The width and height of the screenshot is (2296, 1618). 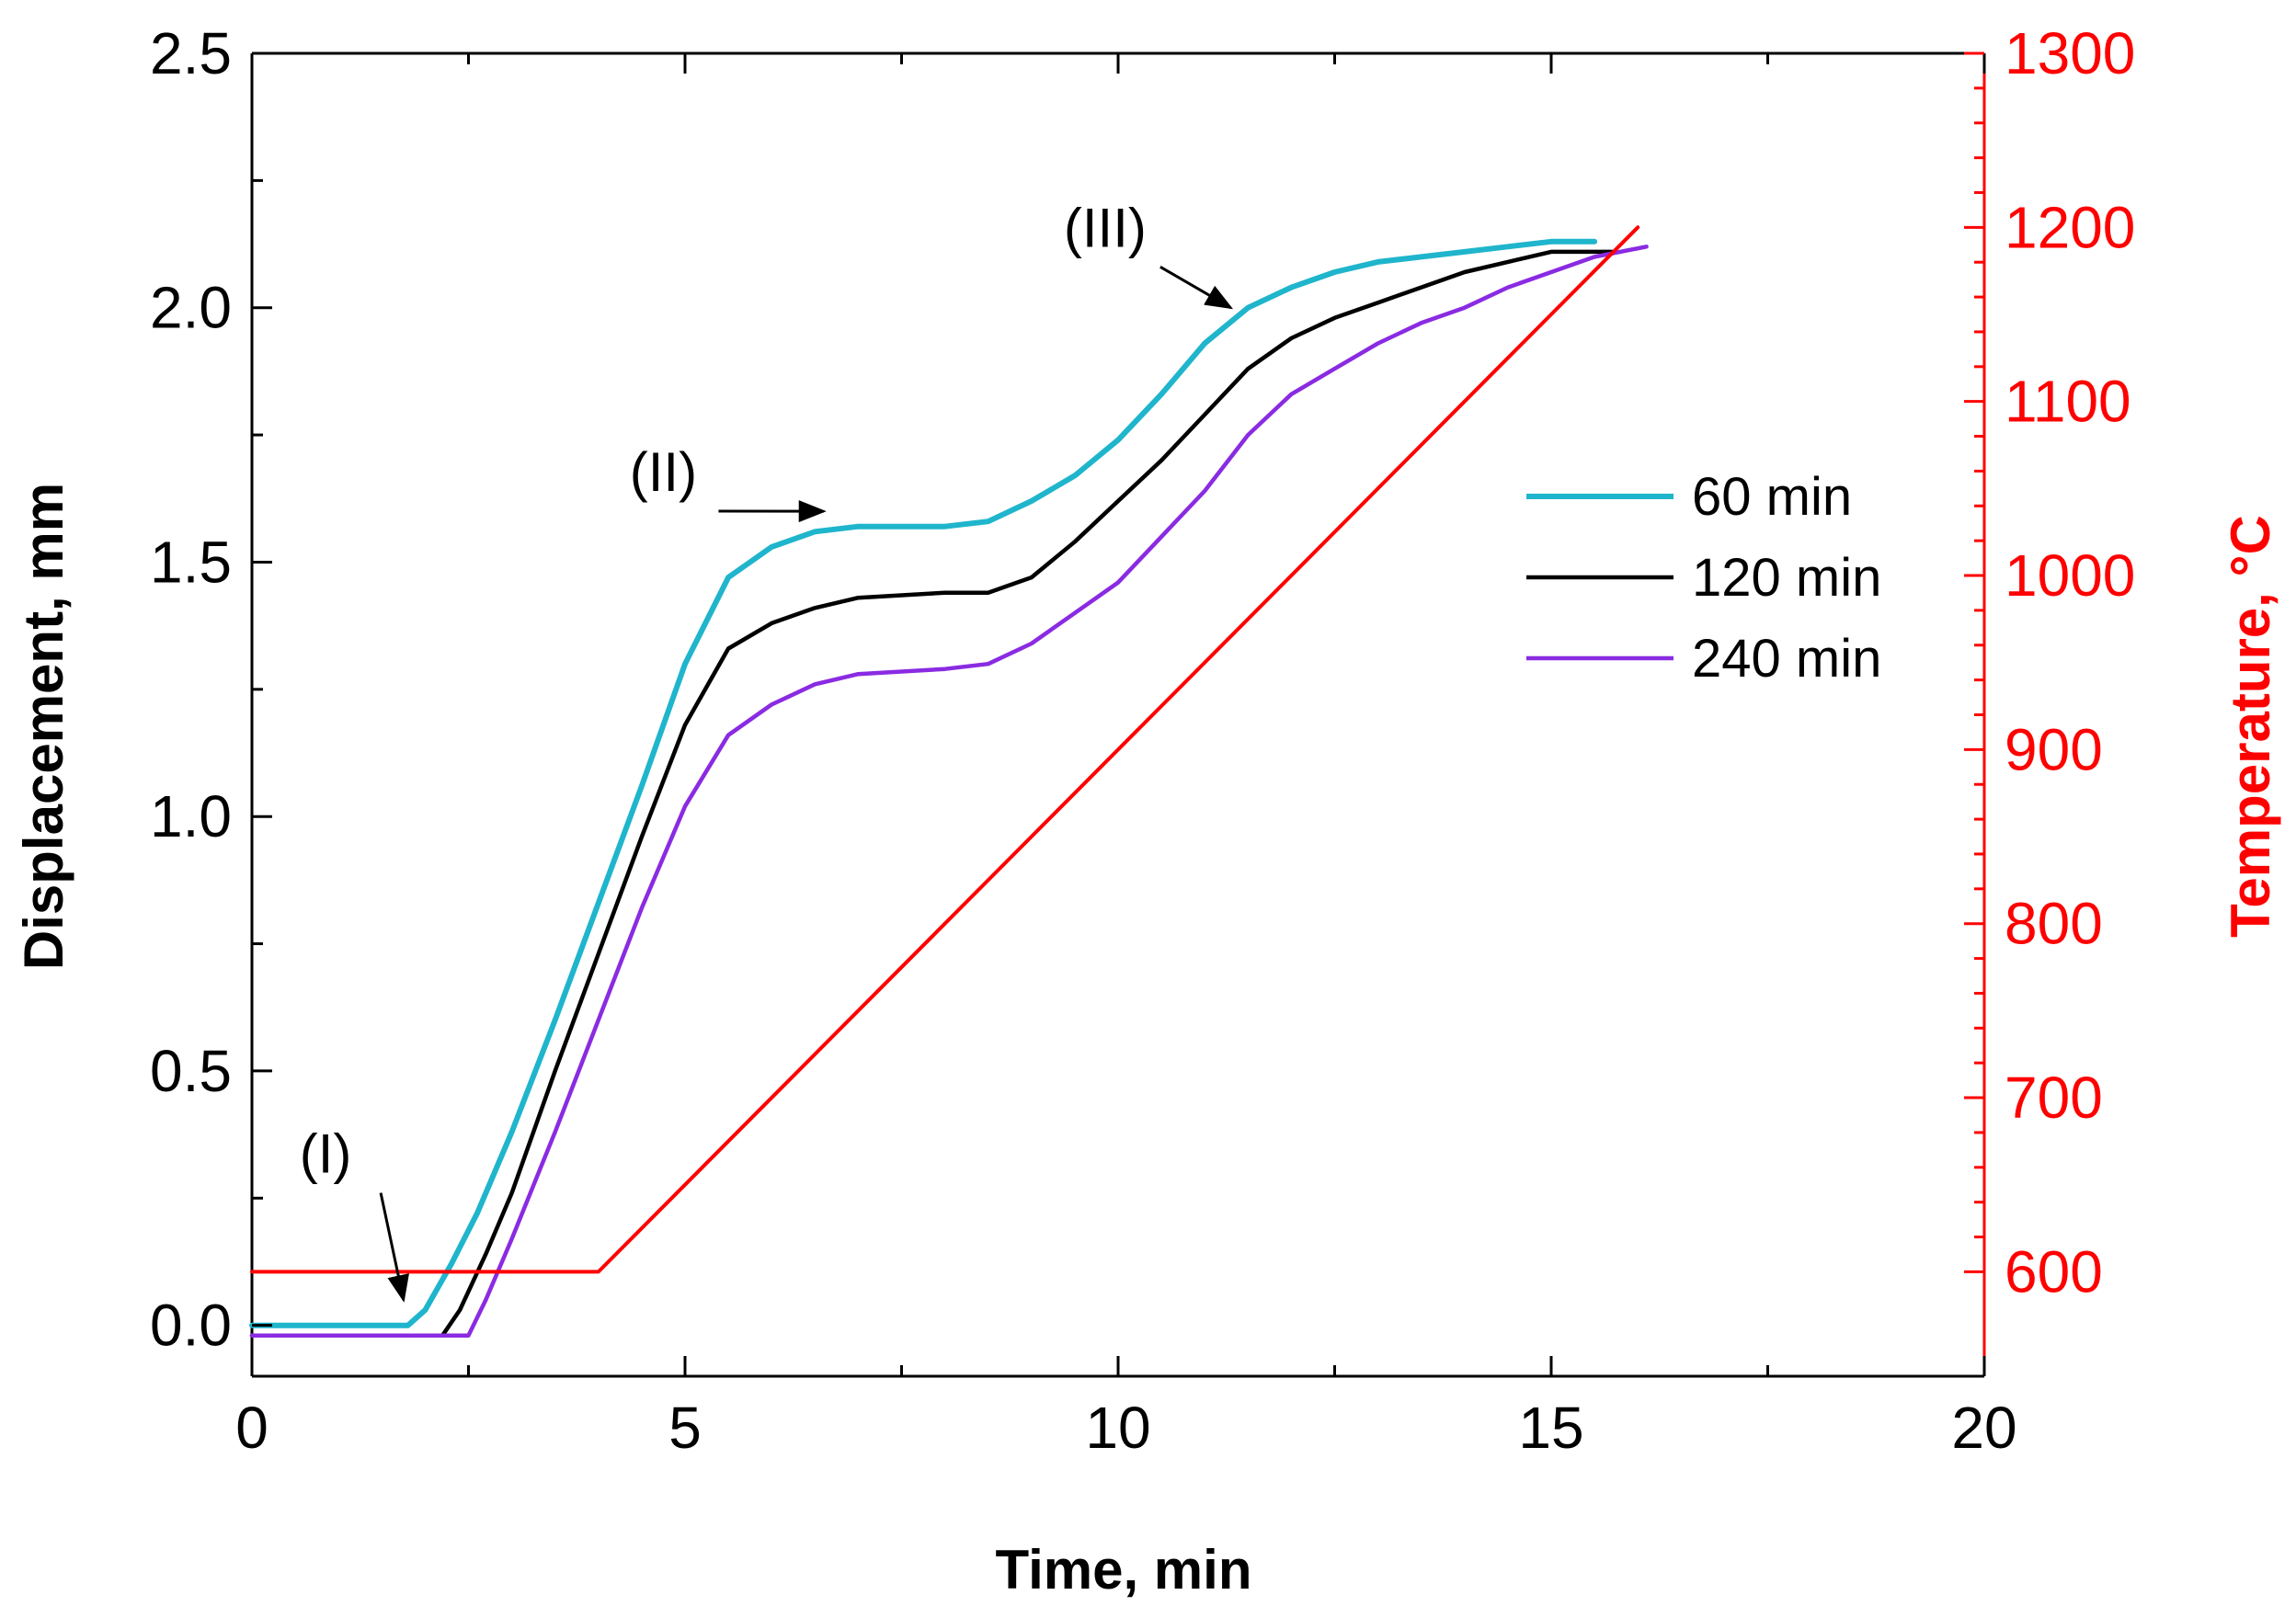 What do you see at coordinates (2054, 1271) in the screenshot?
I see `y2-tick-label: 600` at bounding box center [2054, 1271].